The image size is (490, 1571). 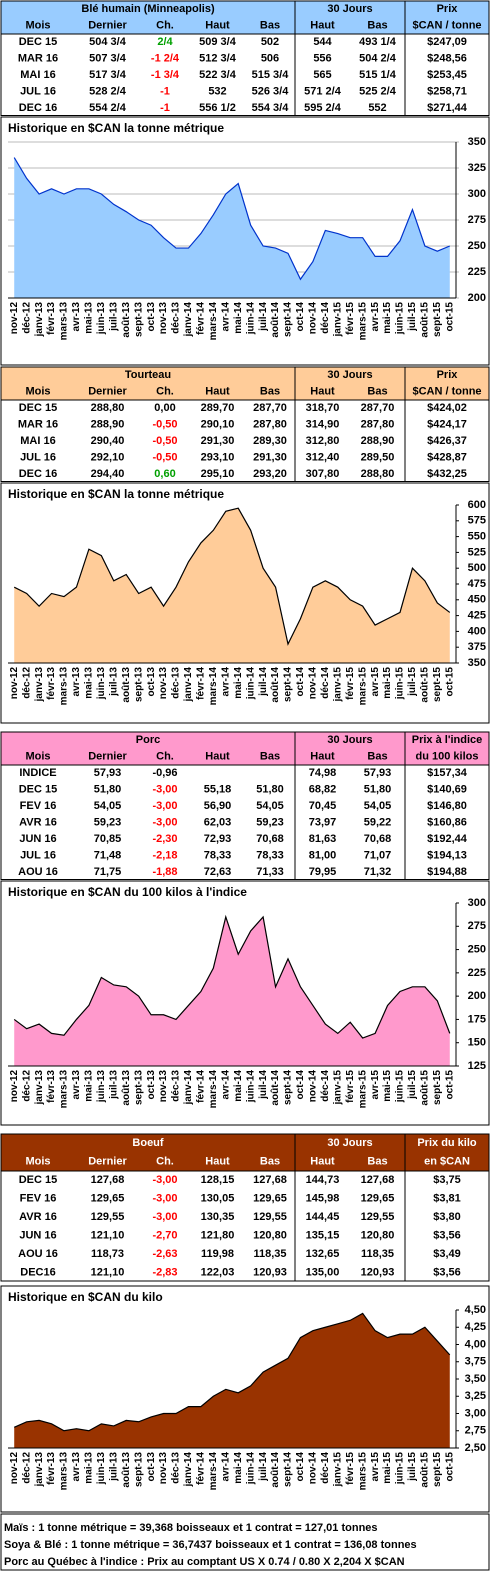 I want to click on x-tick-label: mai-13, so click(x=89, y=1468).